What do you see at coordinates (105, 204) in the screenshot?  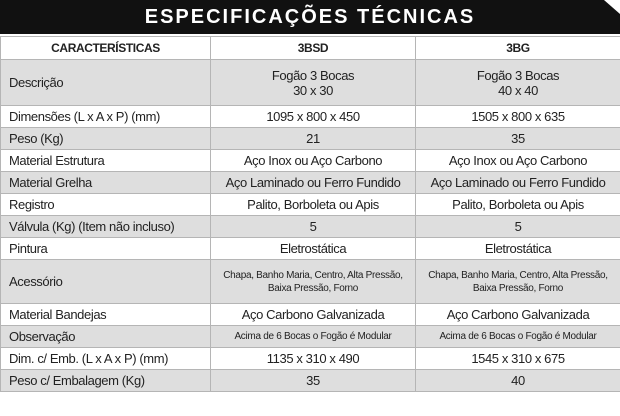 I see `row-label: Registro` at bounding box center [105, 204].